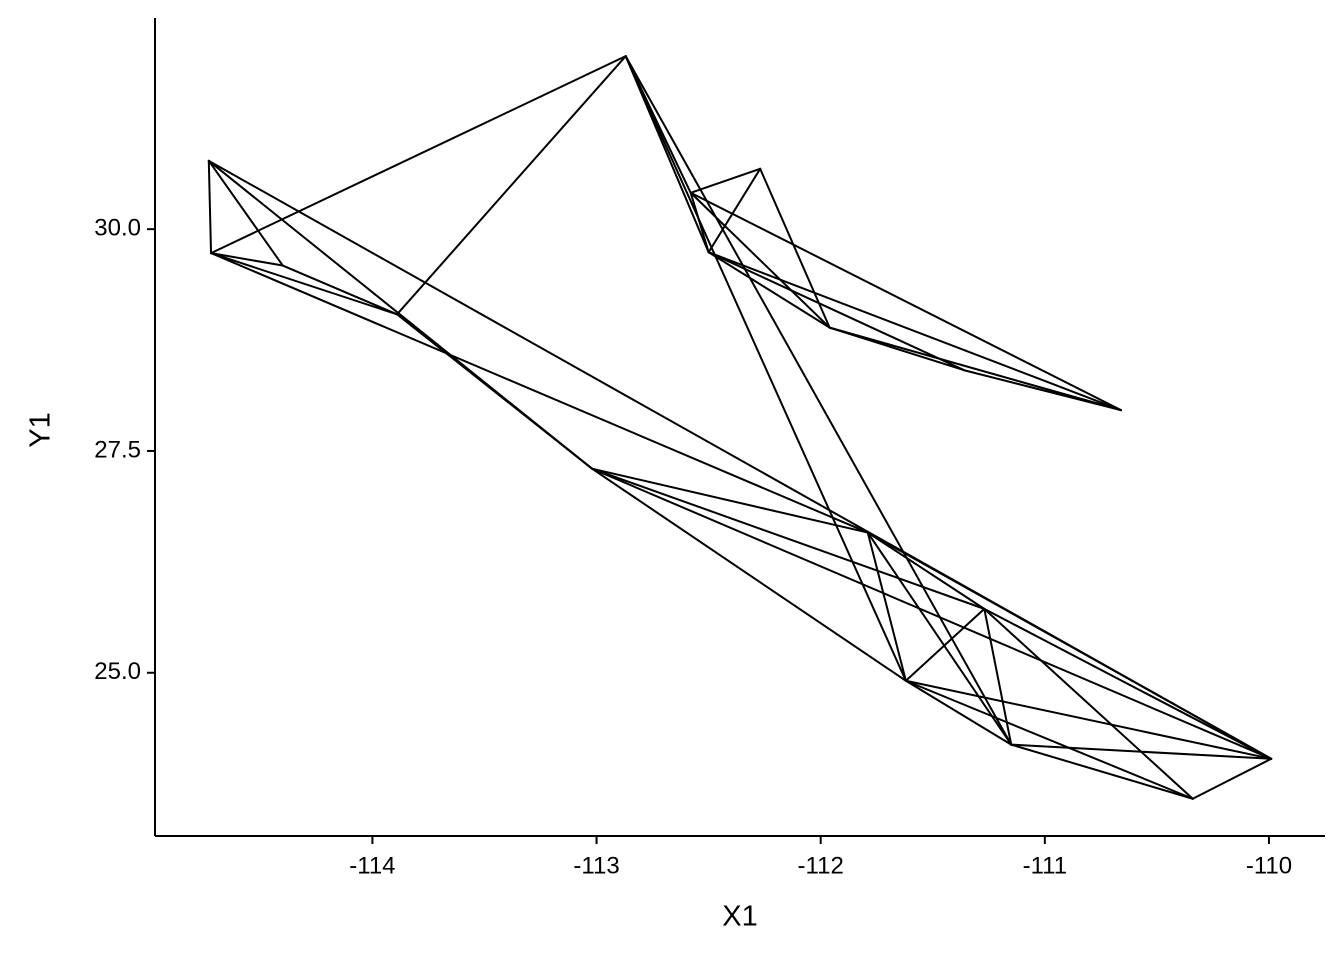  I want to click on x-axis-title: X1, so click(739, 917).